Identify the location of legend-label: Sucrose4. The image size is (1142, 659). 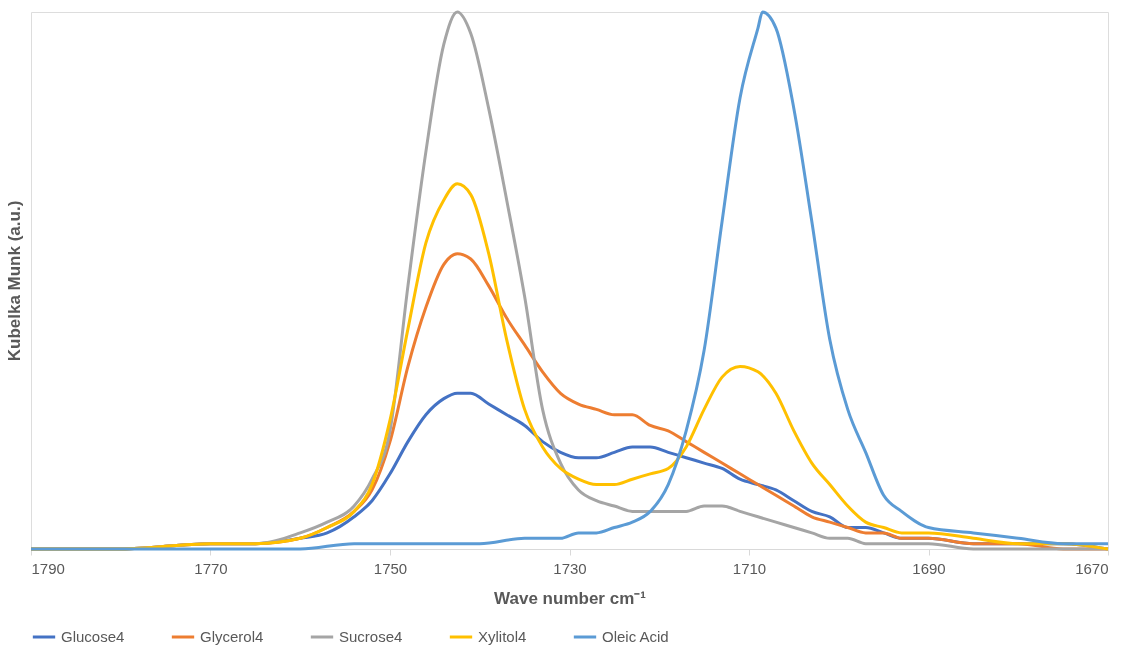
(371, 636).